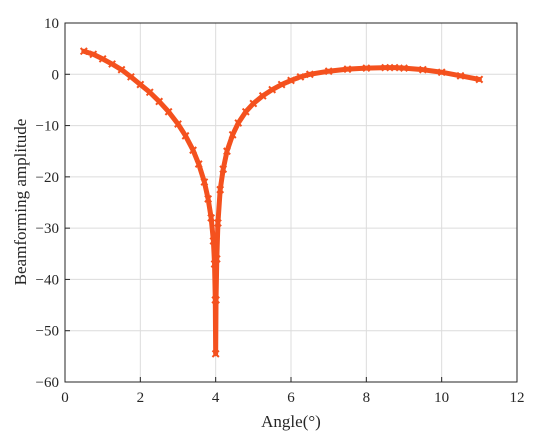 The width and height of the screenshot is (550, 441). I want to click on x-tick-label: 4, so click(216, 398).